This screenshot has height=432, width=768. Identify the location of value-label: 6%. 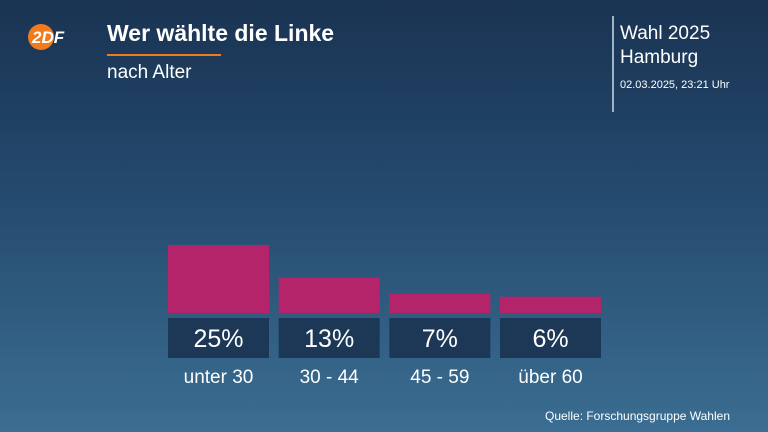
(550, 339).